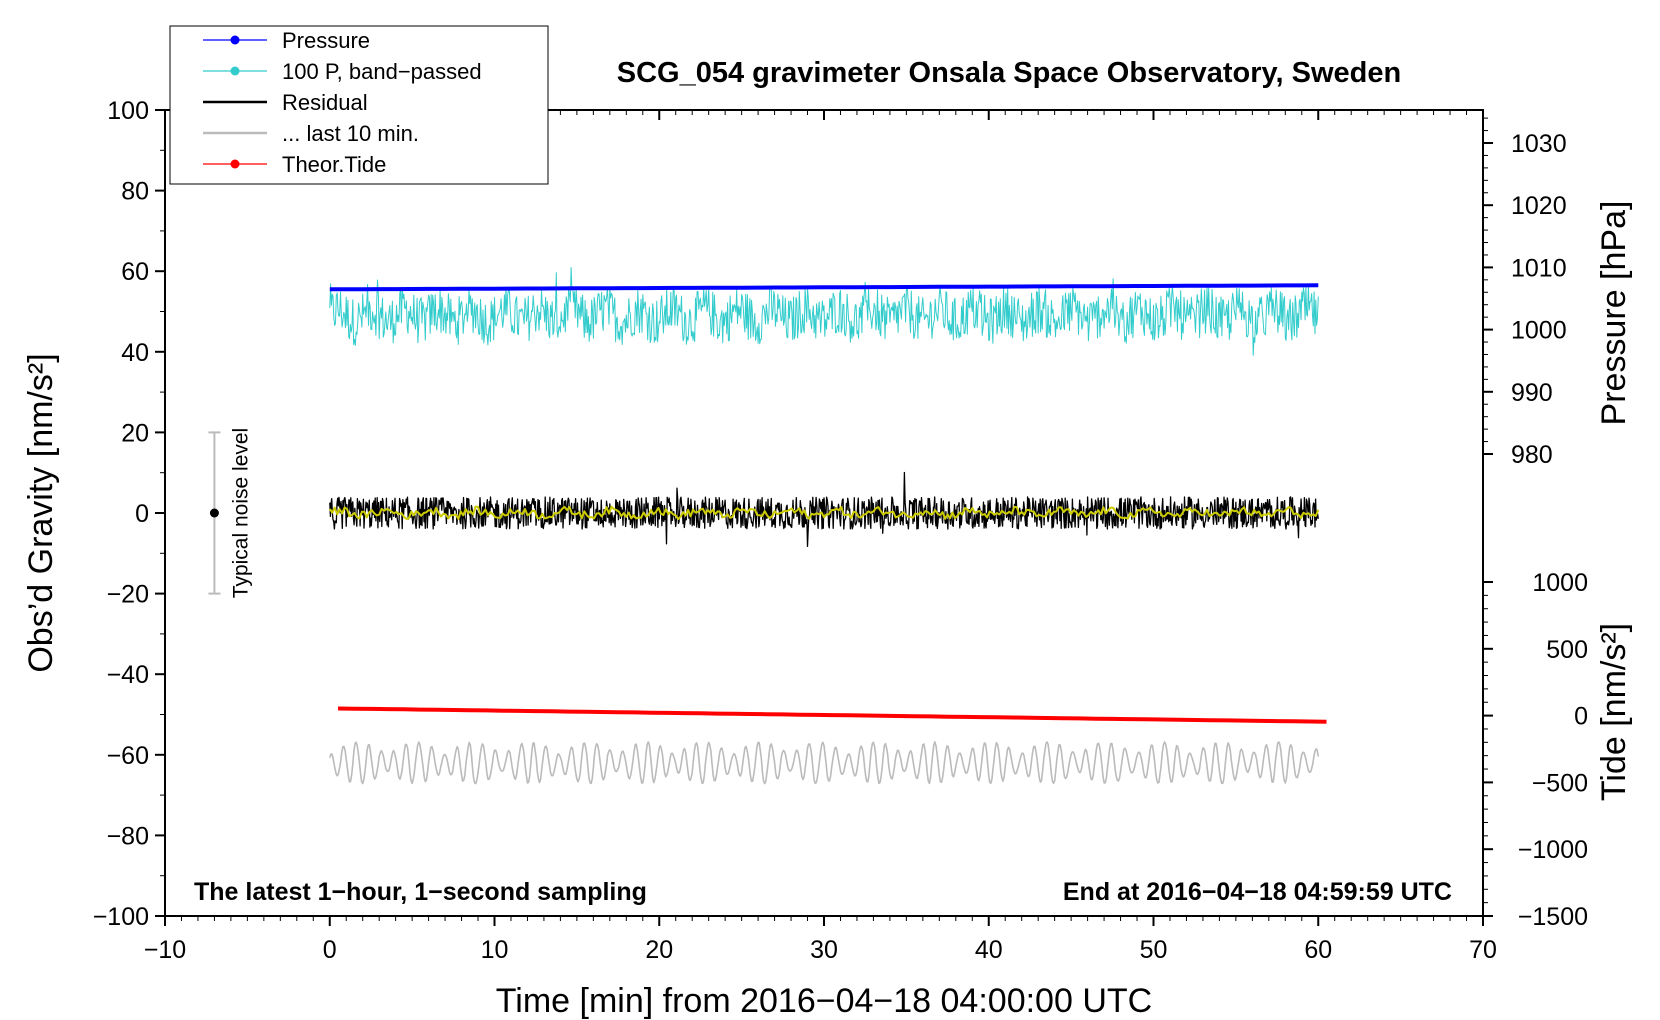  What do you see at coordinates (135, 433) in the screenshot?
I see `y-tick-label: 20` at bounding box center [135, 433].